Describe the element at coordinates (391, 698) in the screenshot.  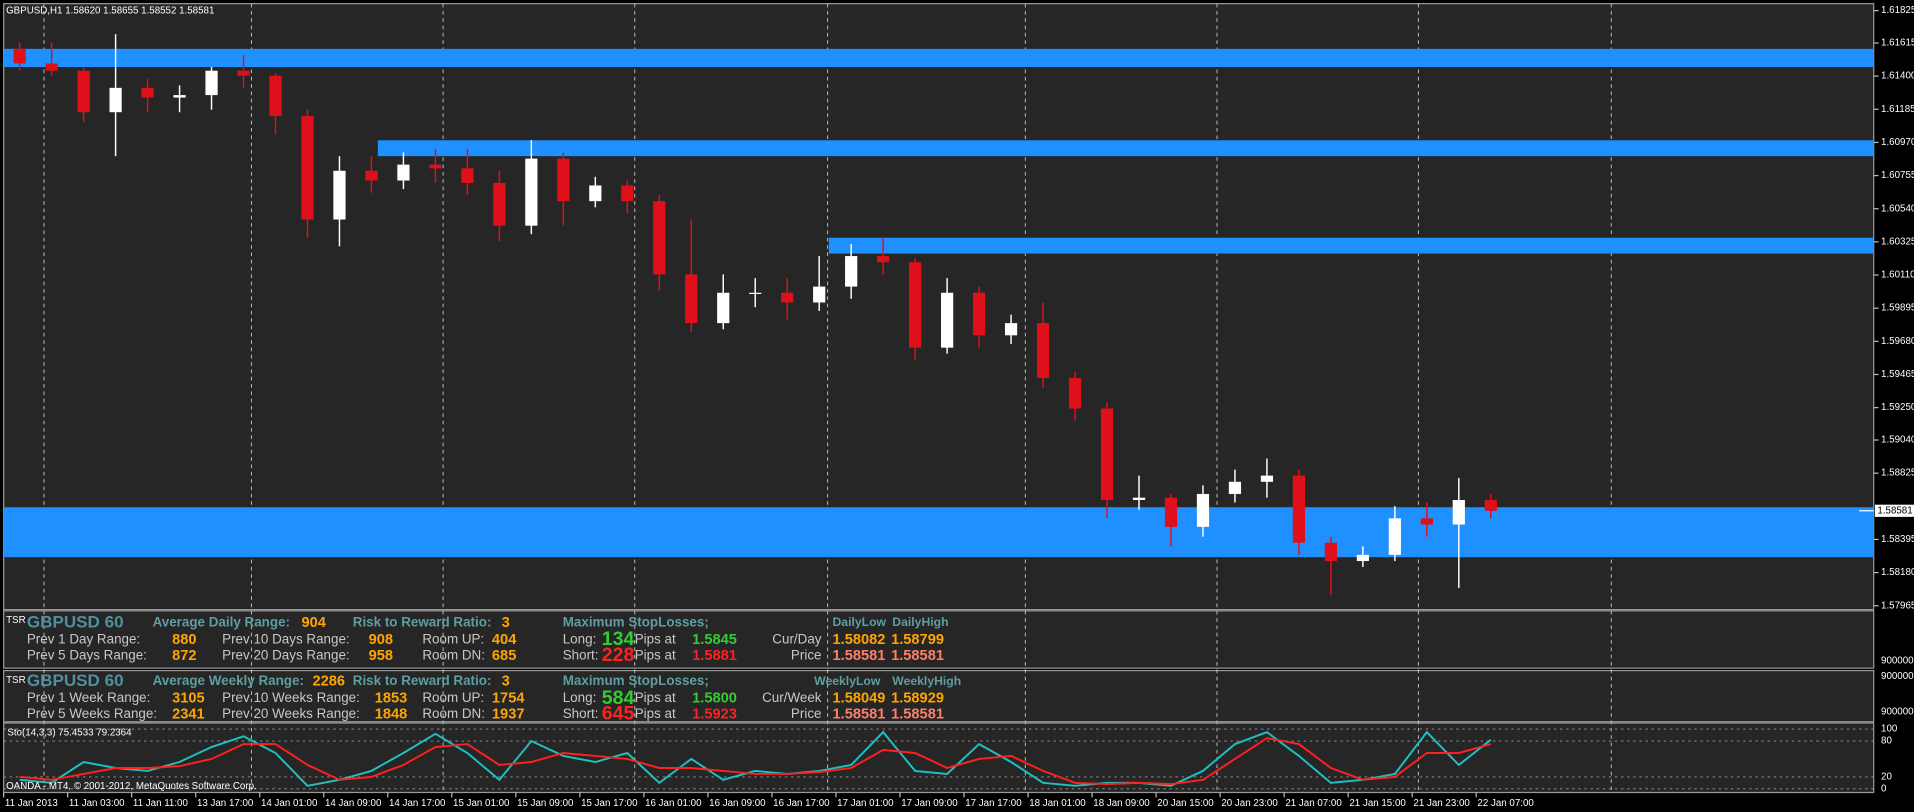
I see `panel-r10: 1853` at that location.